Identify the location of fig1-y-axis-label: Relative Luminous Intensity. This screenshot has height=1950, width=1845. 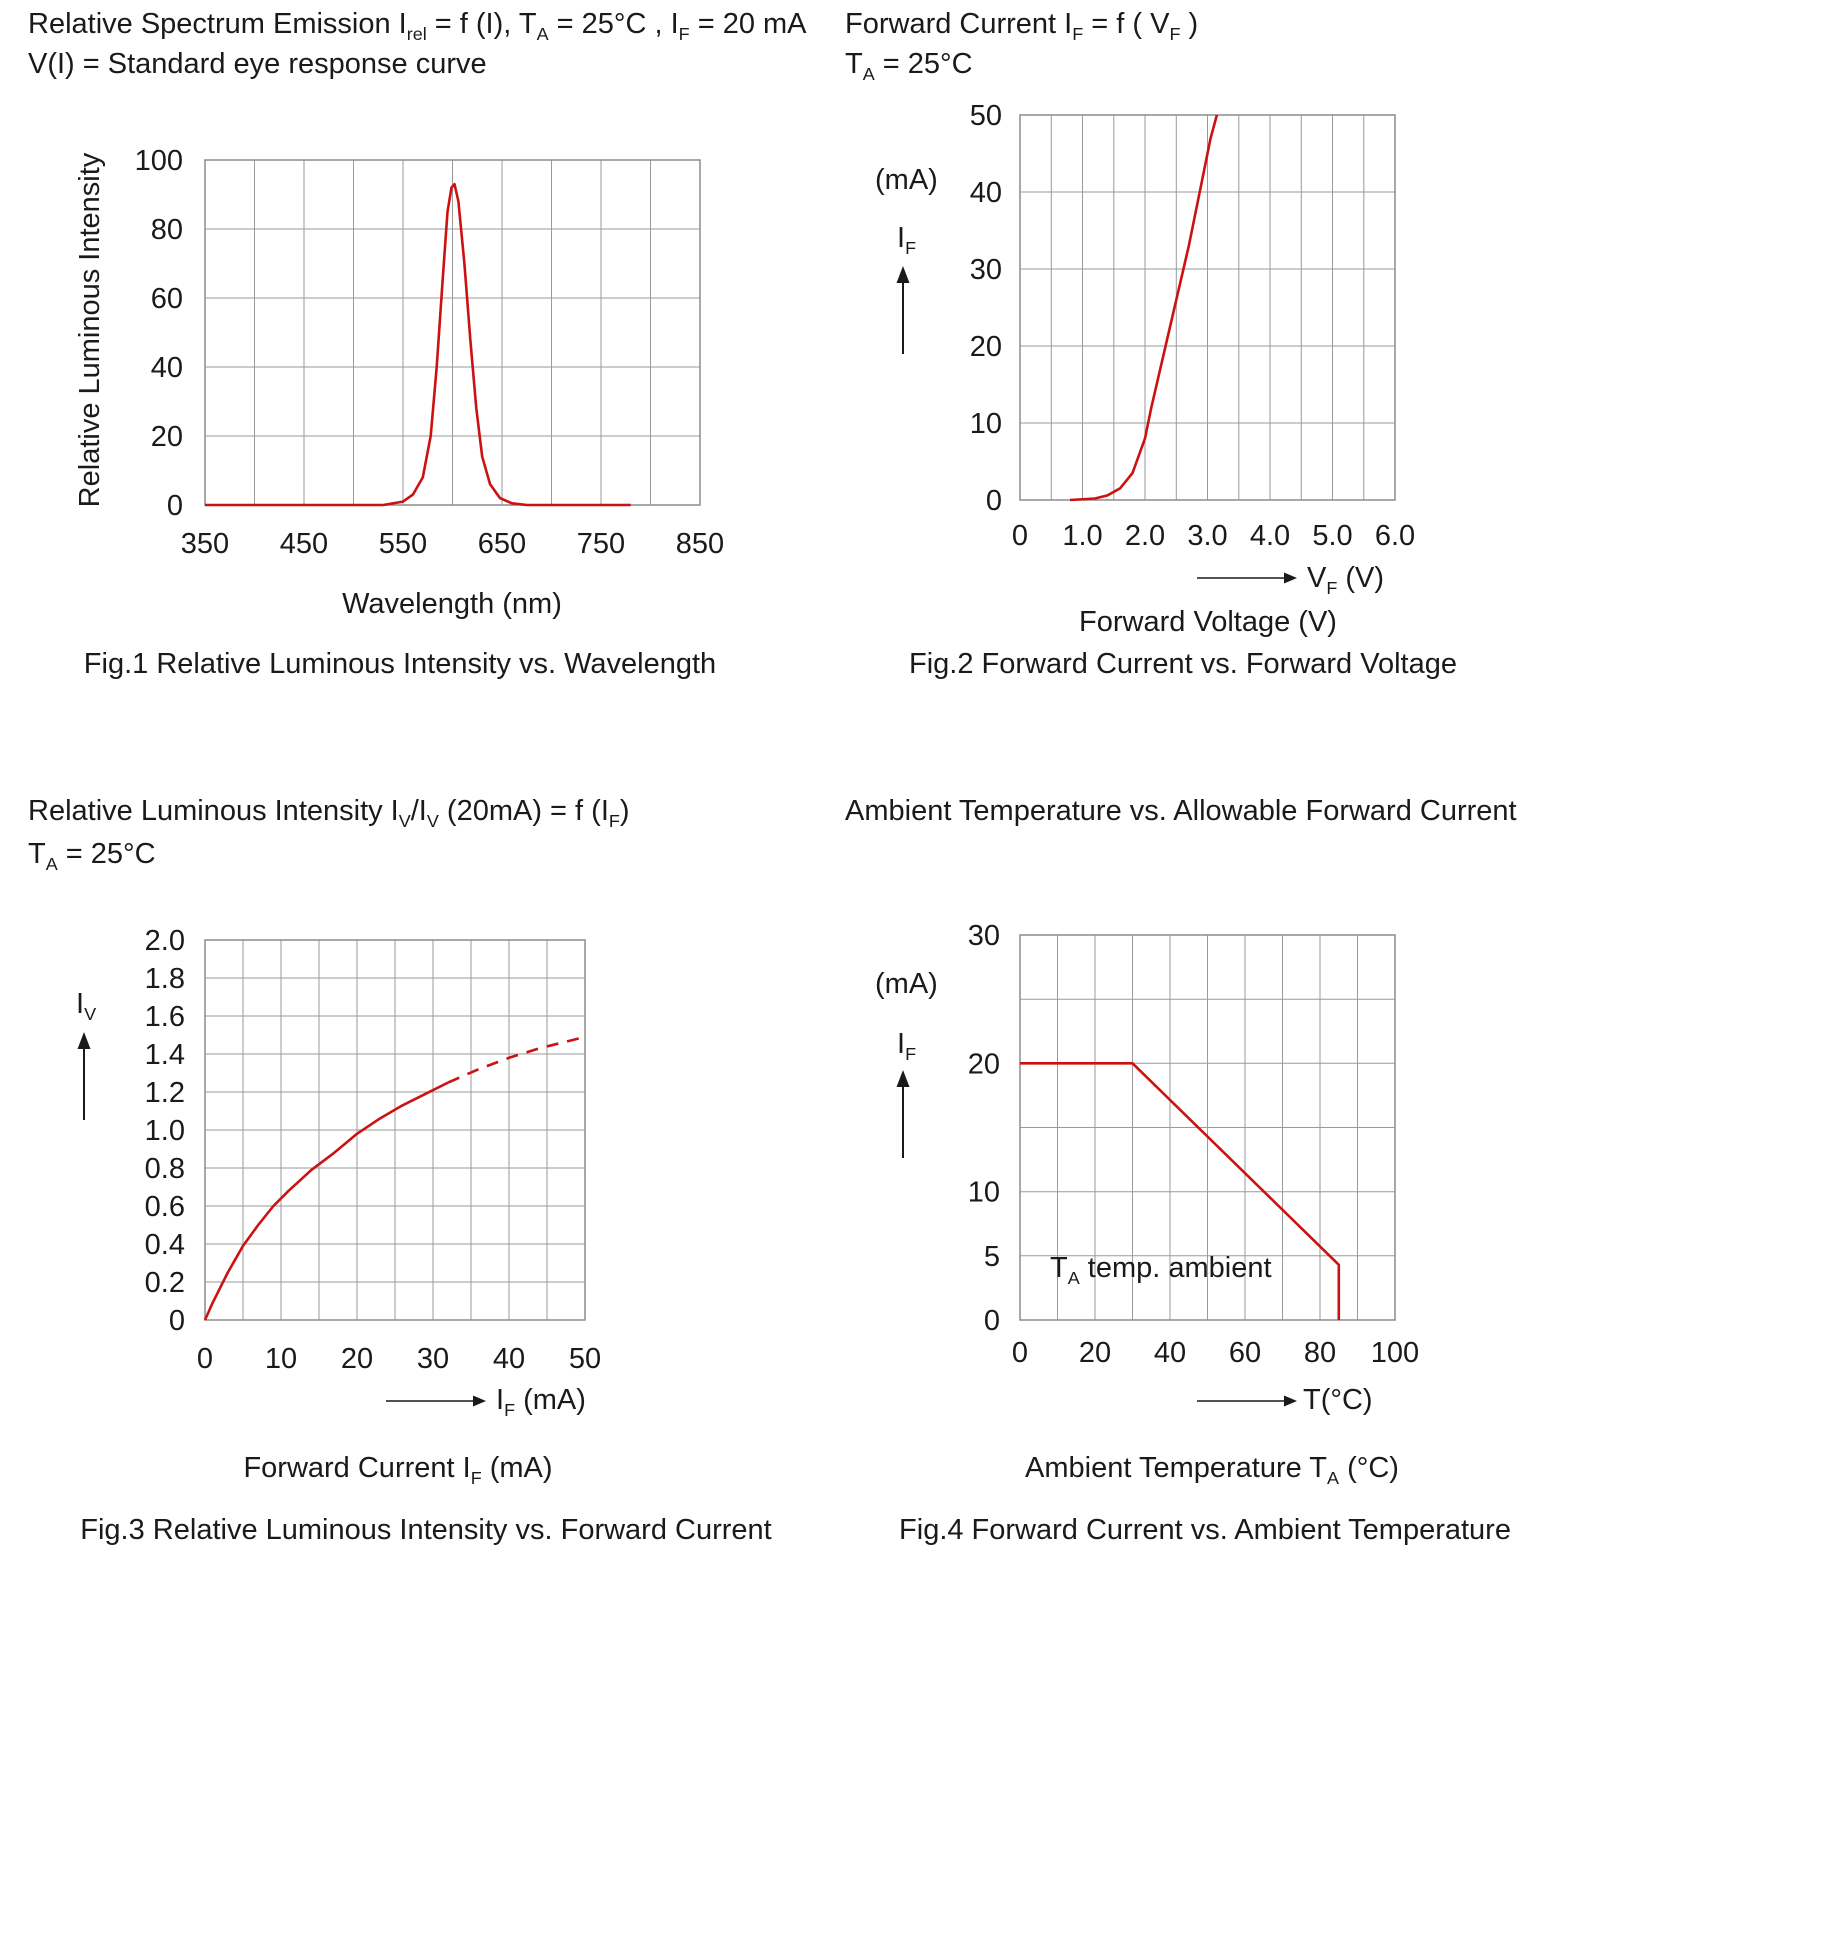
(89, 330).